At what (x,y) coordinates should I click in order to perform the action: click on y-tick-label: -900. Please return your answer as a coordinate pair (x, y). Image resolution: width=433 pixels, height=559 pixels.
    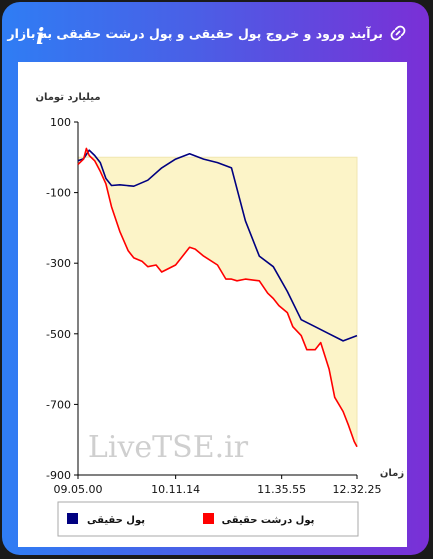
    Looking at the image, I should click on (58, 475).